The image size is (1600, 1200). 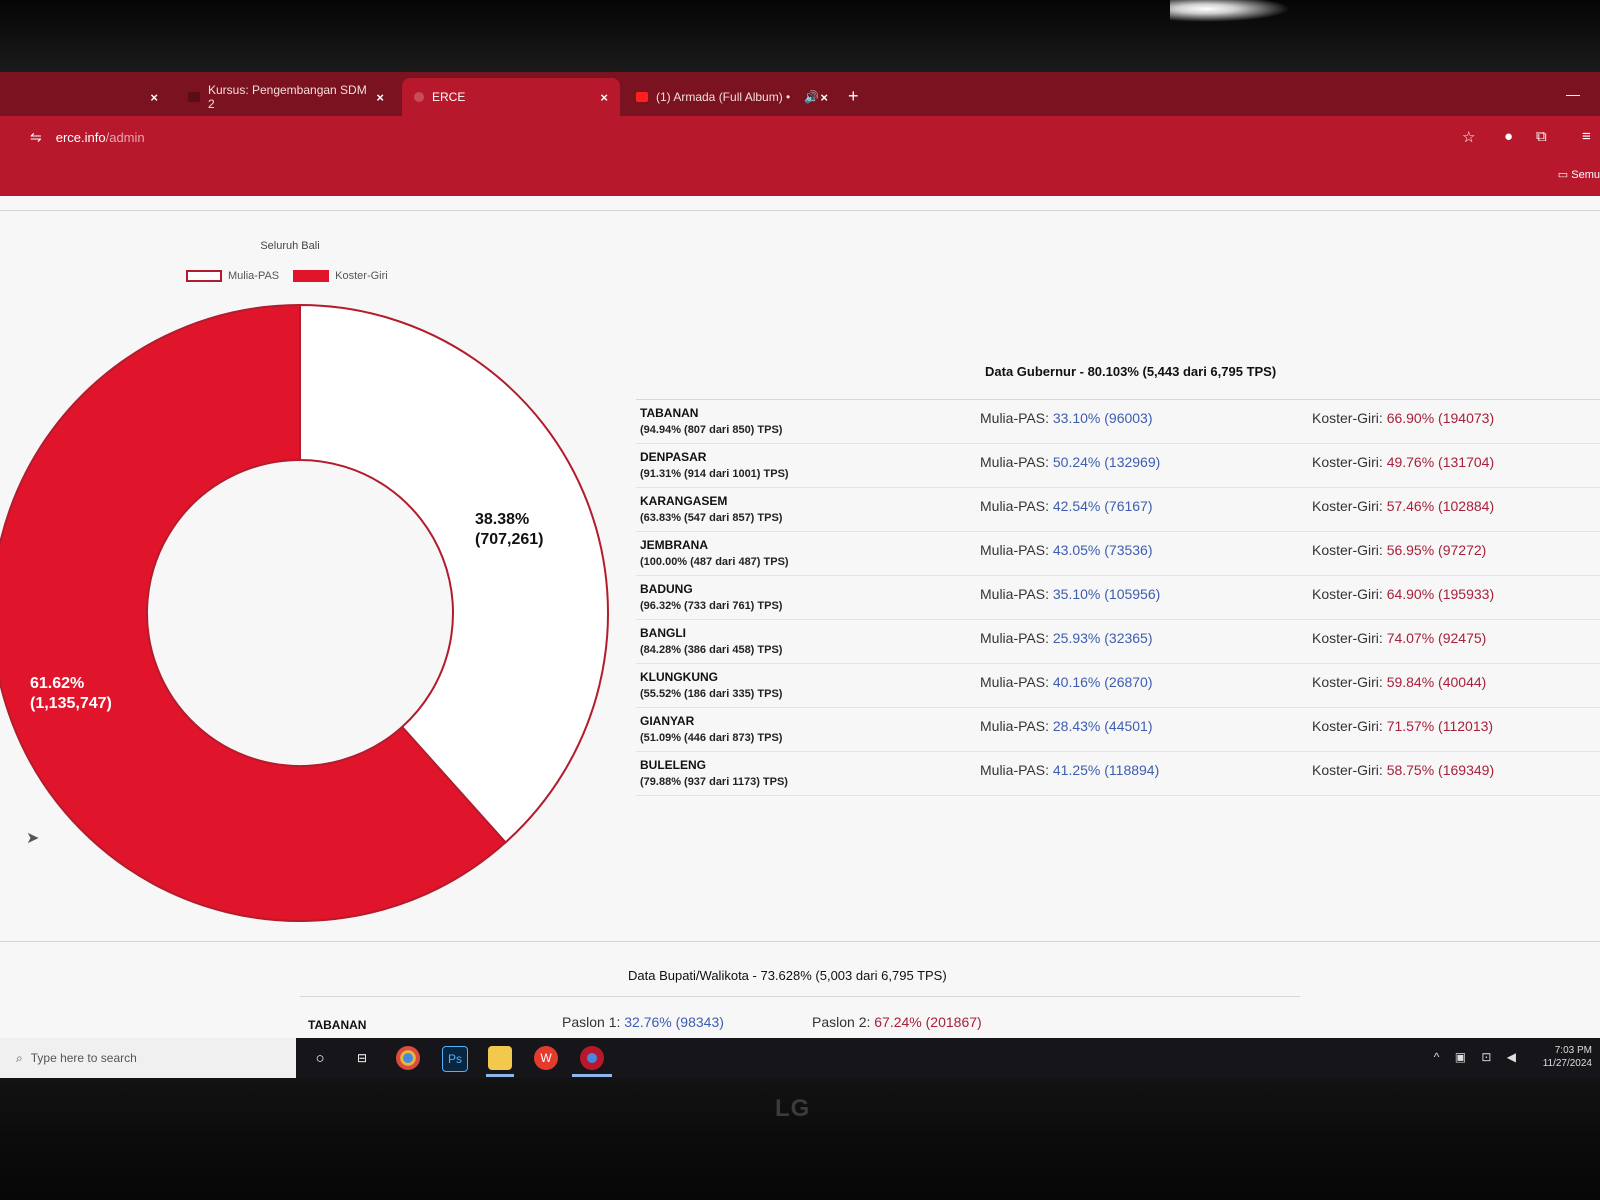 I want to click on slice-value: (1,135,747), so click(x=71, y=703).